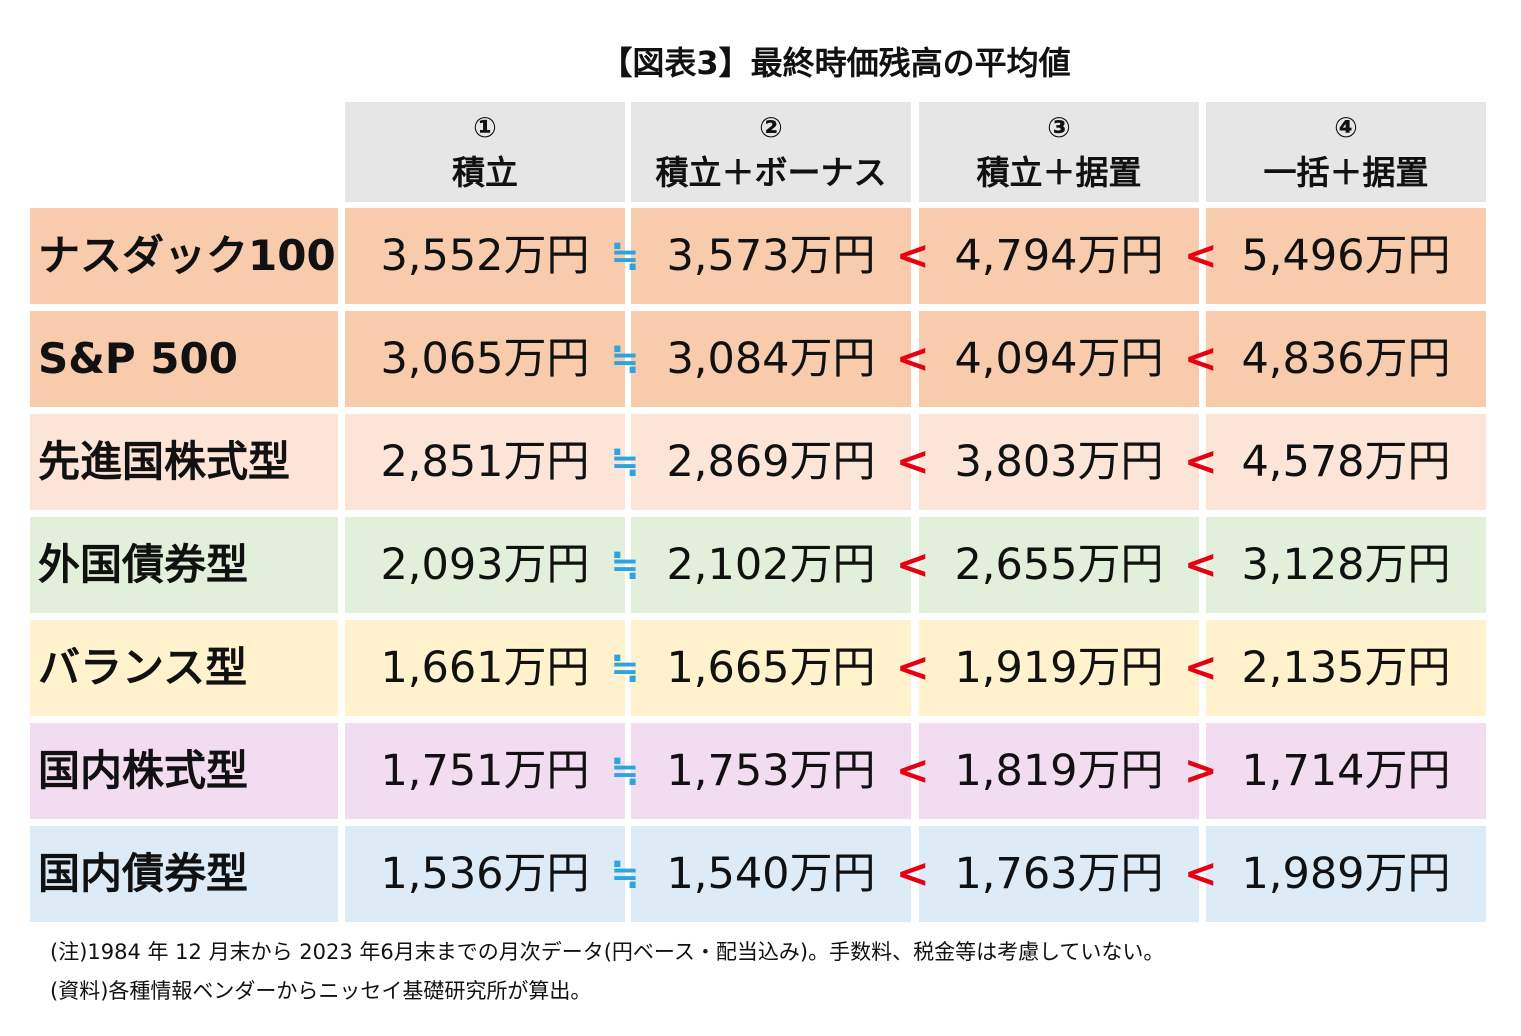 The image size is (1521, 1036). Describe the element at coordinates (184, 359) in the screenshot. I see `row-label: S&P 500` at that location.